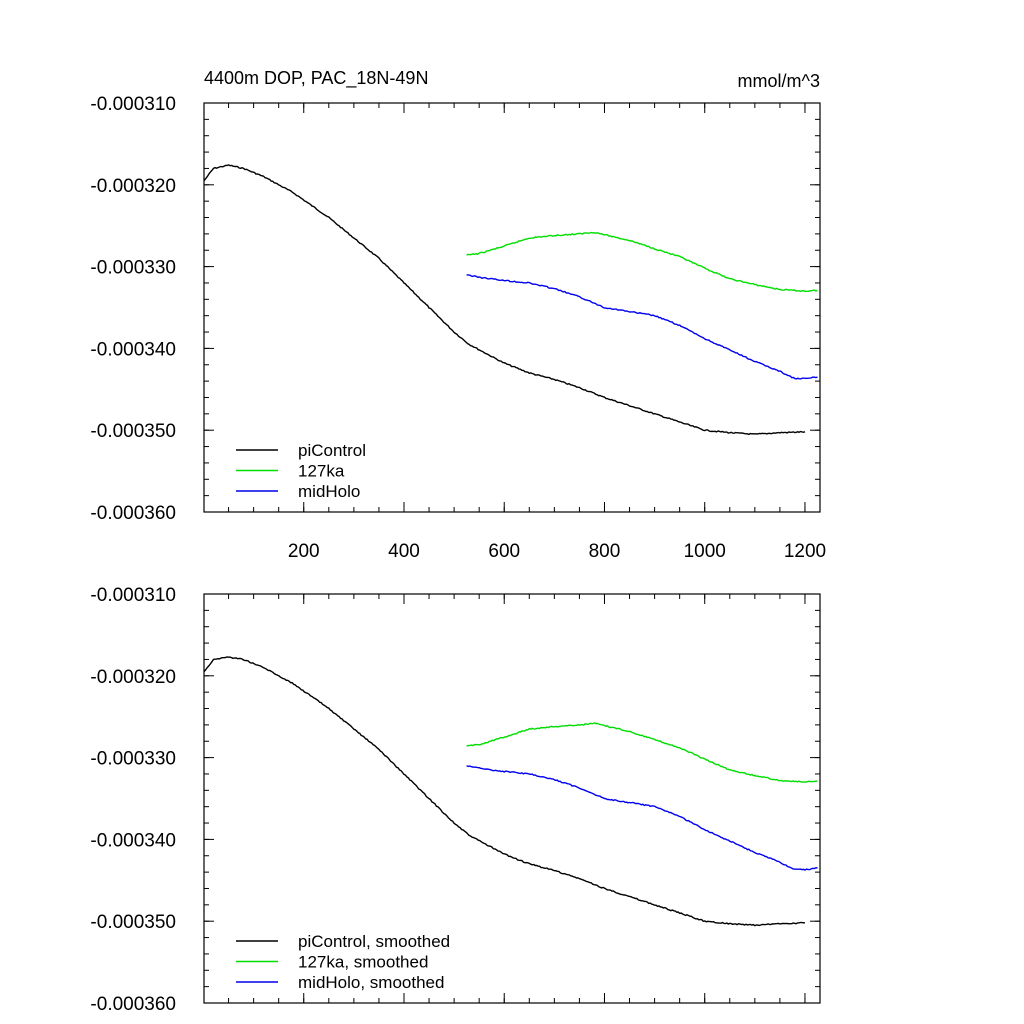 This screenshot has height=1024, width=1024. What do you see at coordinates (363, 962) in the screenshot?
I see `legend-label: 127ka, smoothed` at bounding box center [363, 962].